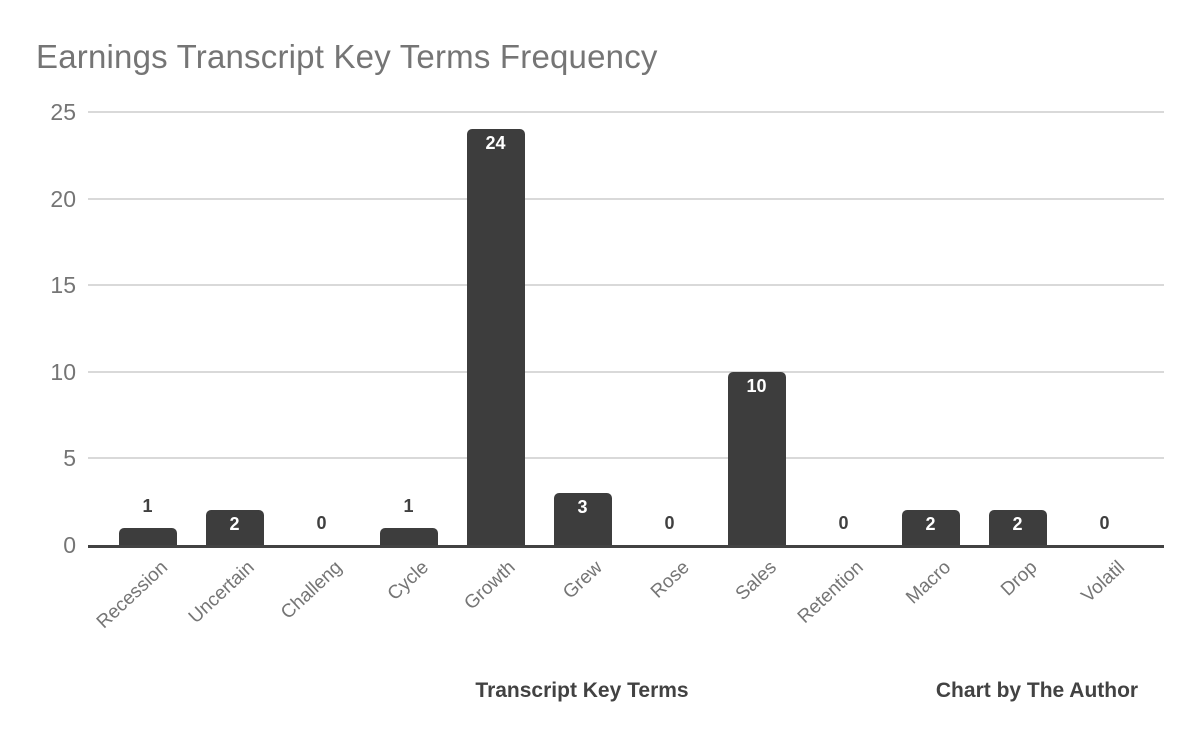 This screenshot has height=741, width=1200. Describe the element at coordinates (147, 536) in the screenshot. I see `bar-recession` at that location.